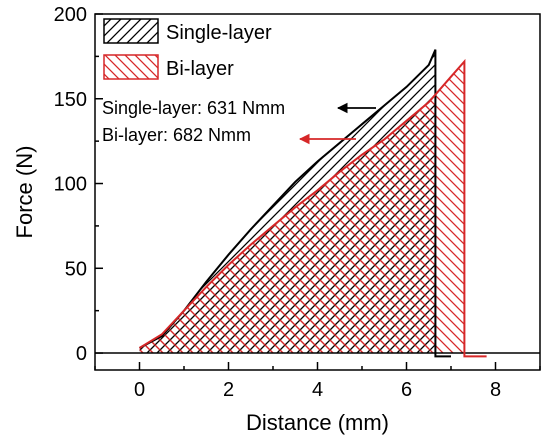 This screenshot has width=550, height=441. Describe the element at coordinates (228, 390) in the screenshot. I see `x-tick-label: 2` at that location.